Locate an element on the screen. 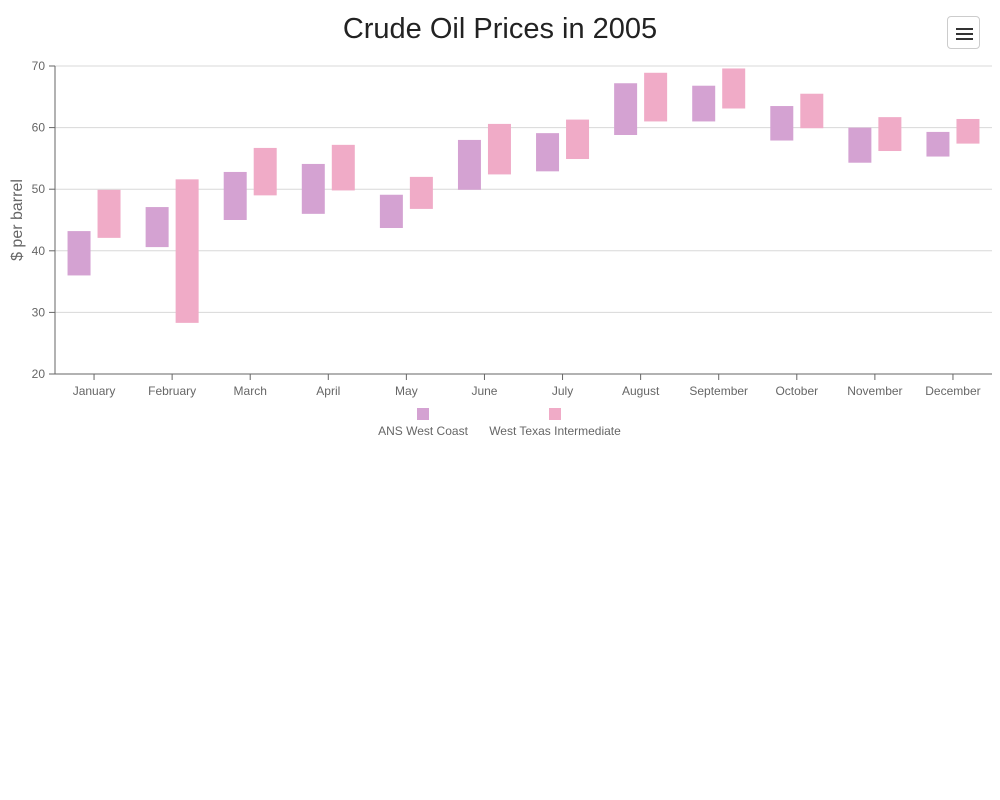 The width and height of the screenshot is (1000, 800). y-tick-label: 20 is located at coordinates (39, 374).